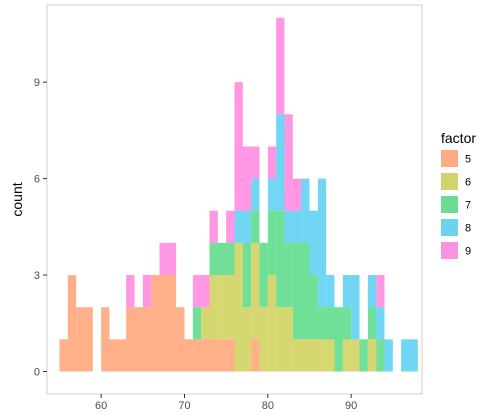 The height and width of the screenshot is (415, 484). I want to click on legend-title: factor, so click(458, 138).